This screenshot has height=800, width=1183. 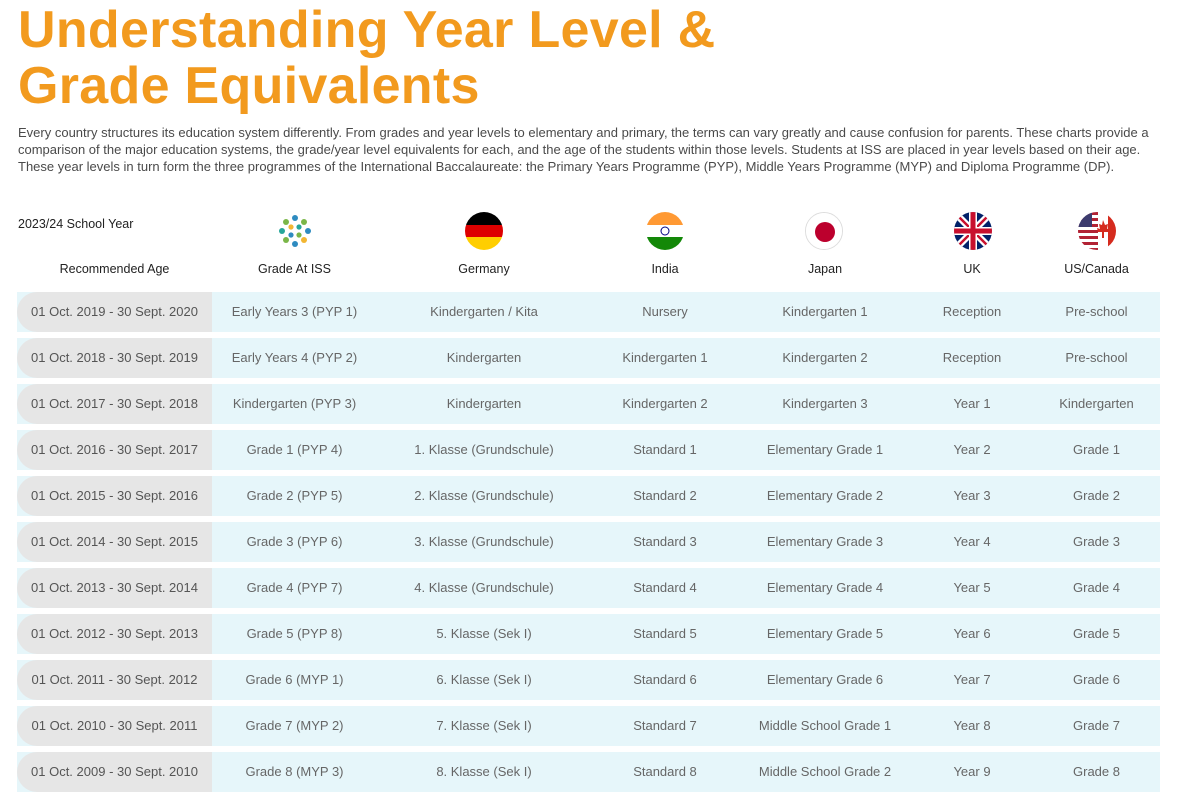 What do you see at coordinates (825, 269) in the screenshot?
I see `header-japan: Japan` at bounding box center [825, 269].